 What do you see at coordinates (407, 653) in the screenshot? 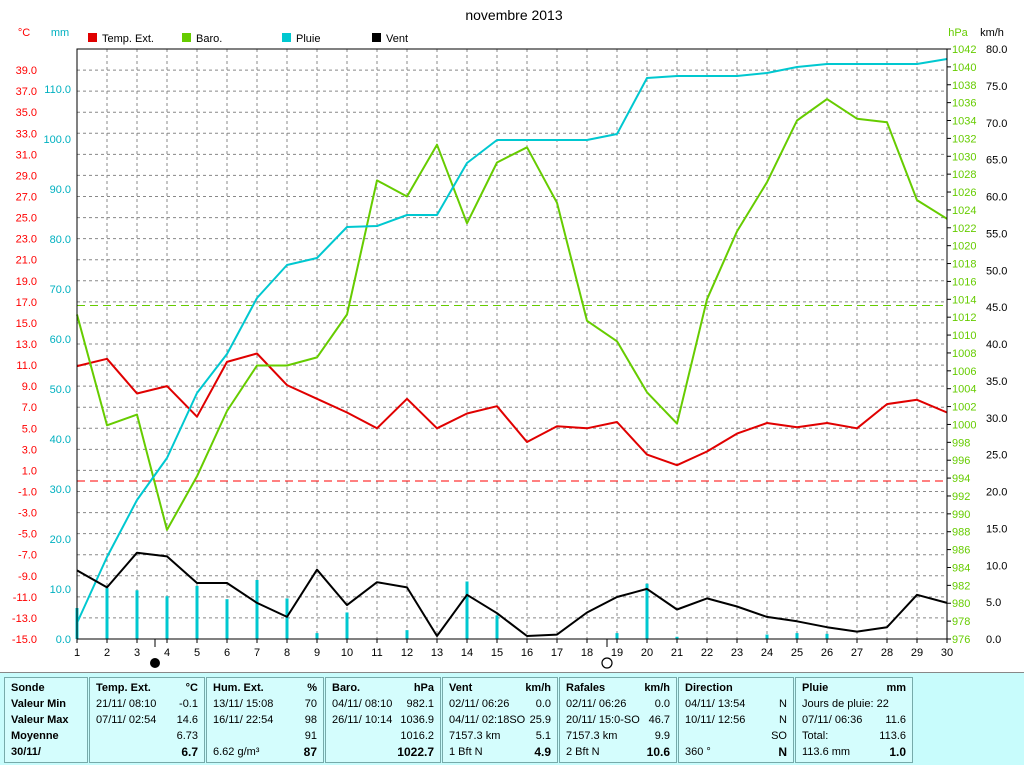
I see `x-tick-label: 12` at bounding box center [407, 653].